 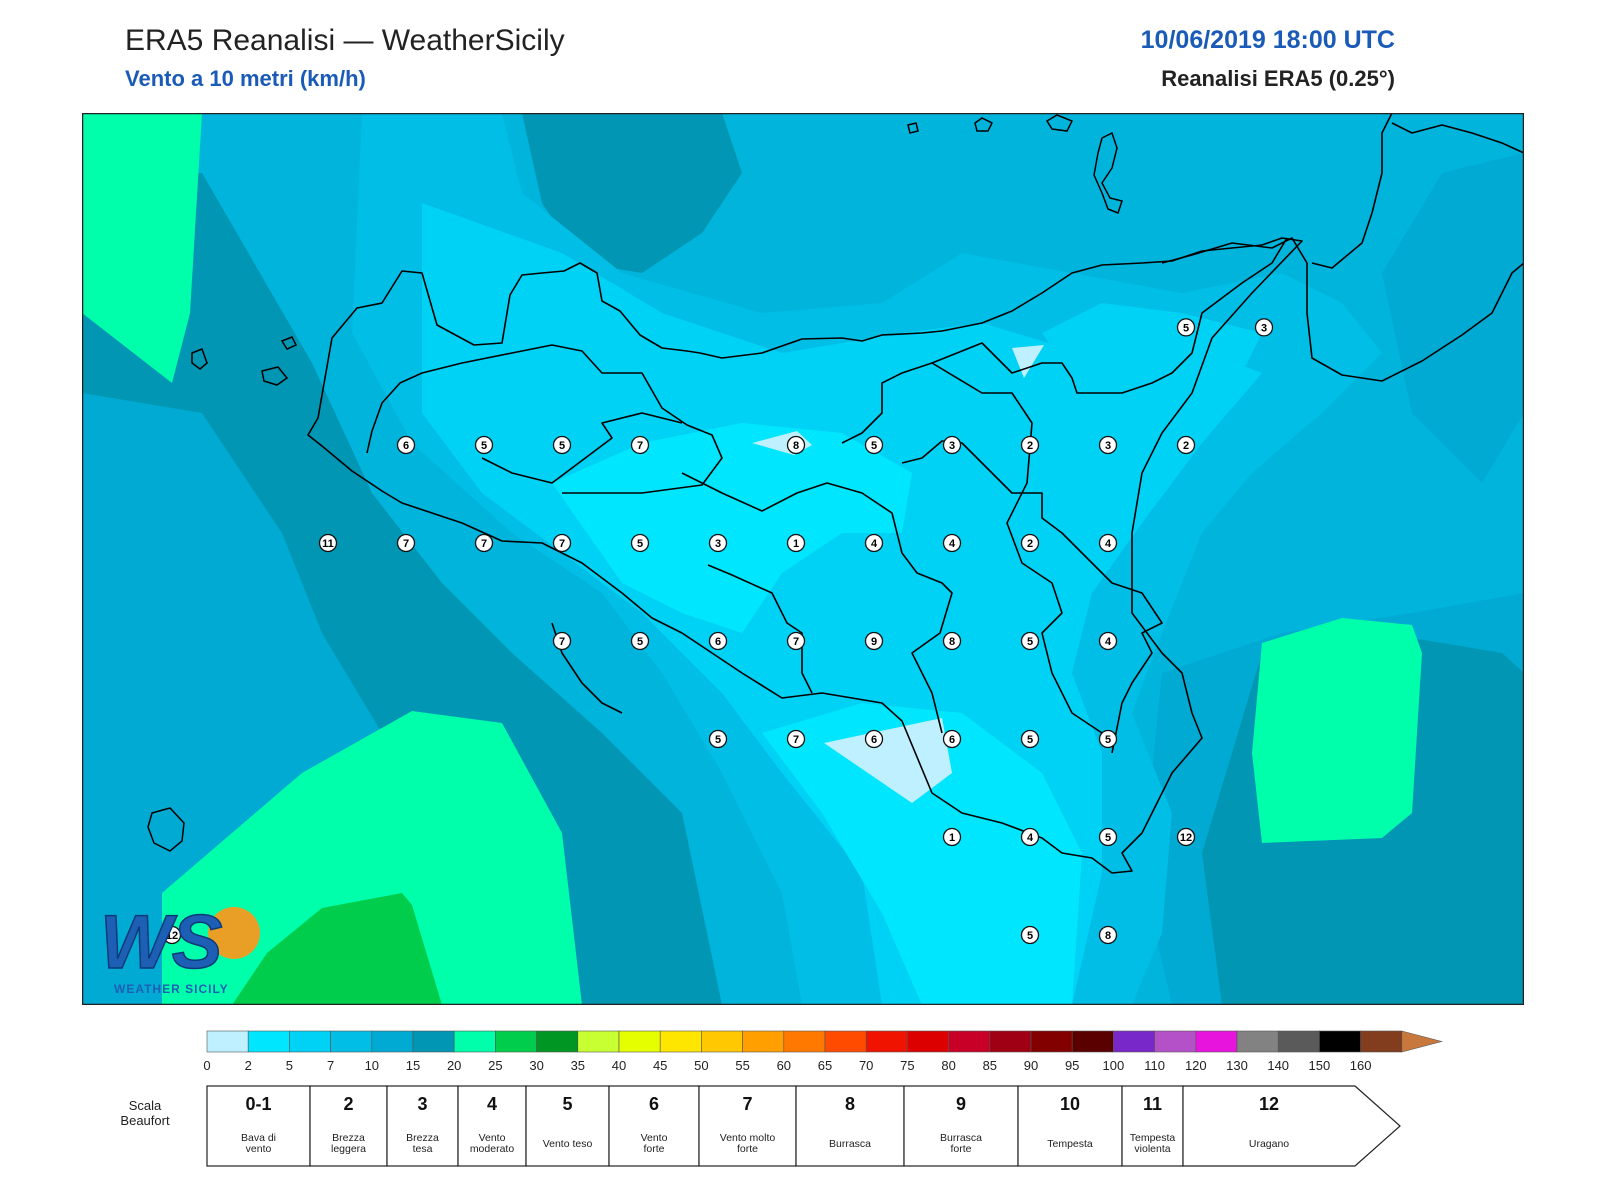 I want to click on colorbar-tick-label: 160, so click(x=1361, y=1065).